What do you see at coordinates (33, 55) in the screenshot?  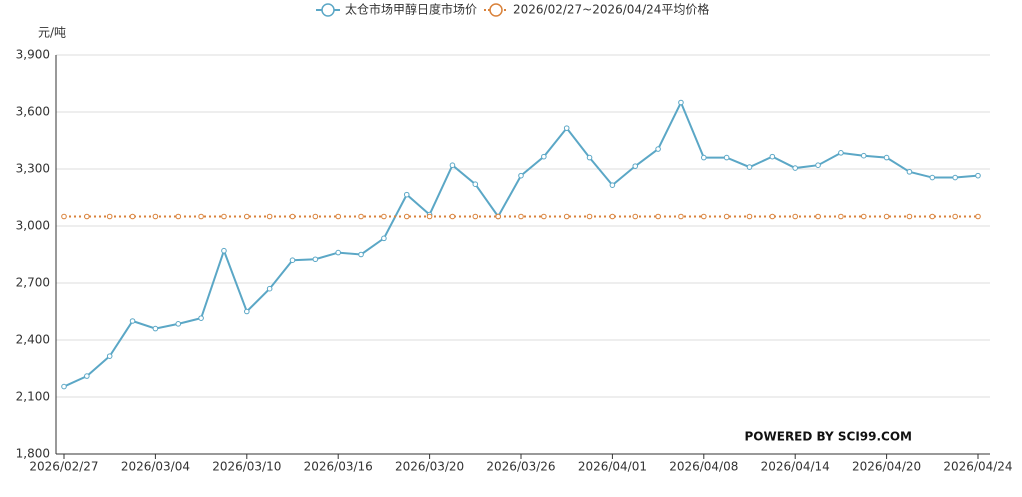 I see `y-tick-label: 3,900` at bounding box center [33, 55].